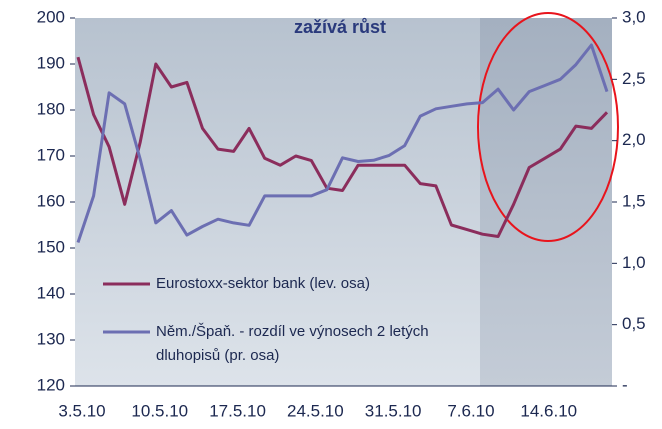 This screenshot has width=662, height=429. What do you see at coordinates (81, 410) in the screenshot?
I see `x-tick-label: 3.5.10` at bounding box center [81, 410].